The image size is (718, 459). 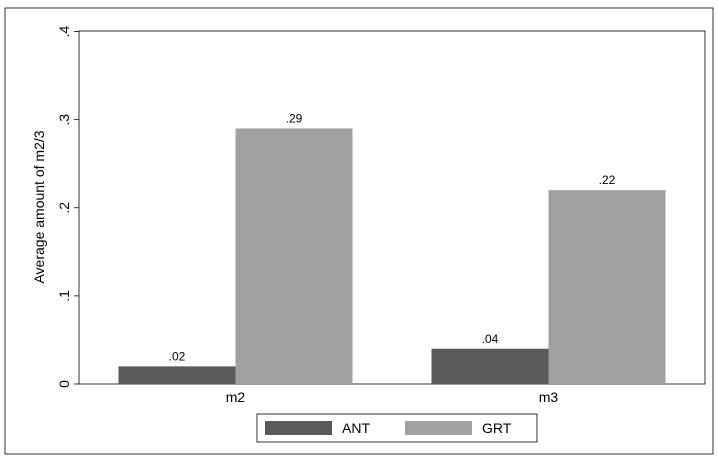 I want to click on data-label: .29, so click(x=294, y=118).